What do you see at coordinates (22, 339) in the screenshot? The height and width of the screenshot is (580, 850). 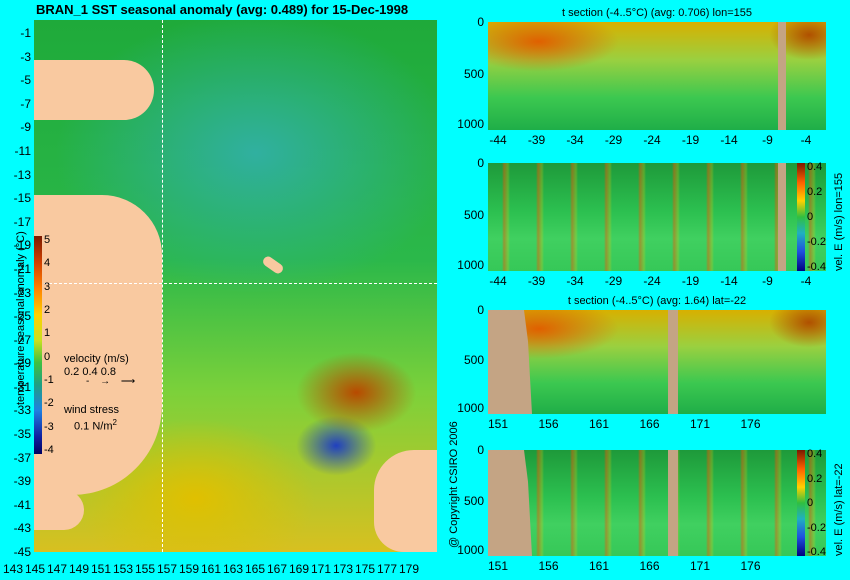 I see `lat-tick-label: -27` at bounding box center [22, 339].